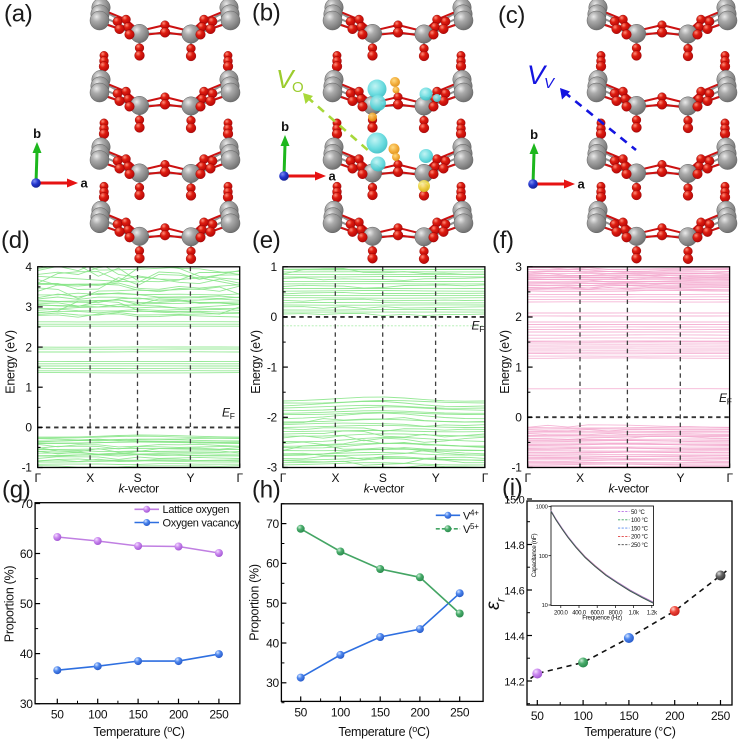 The width and height of the screenshot is (740, 745). Describe the element at coordinates (266, 490) in the screenshot. I see `svg-text: (h)` at that location.